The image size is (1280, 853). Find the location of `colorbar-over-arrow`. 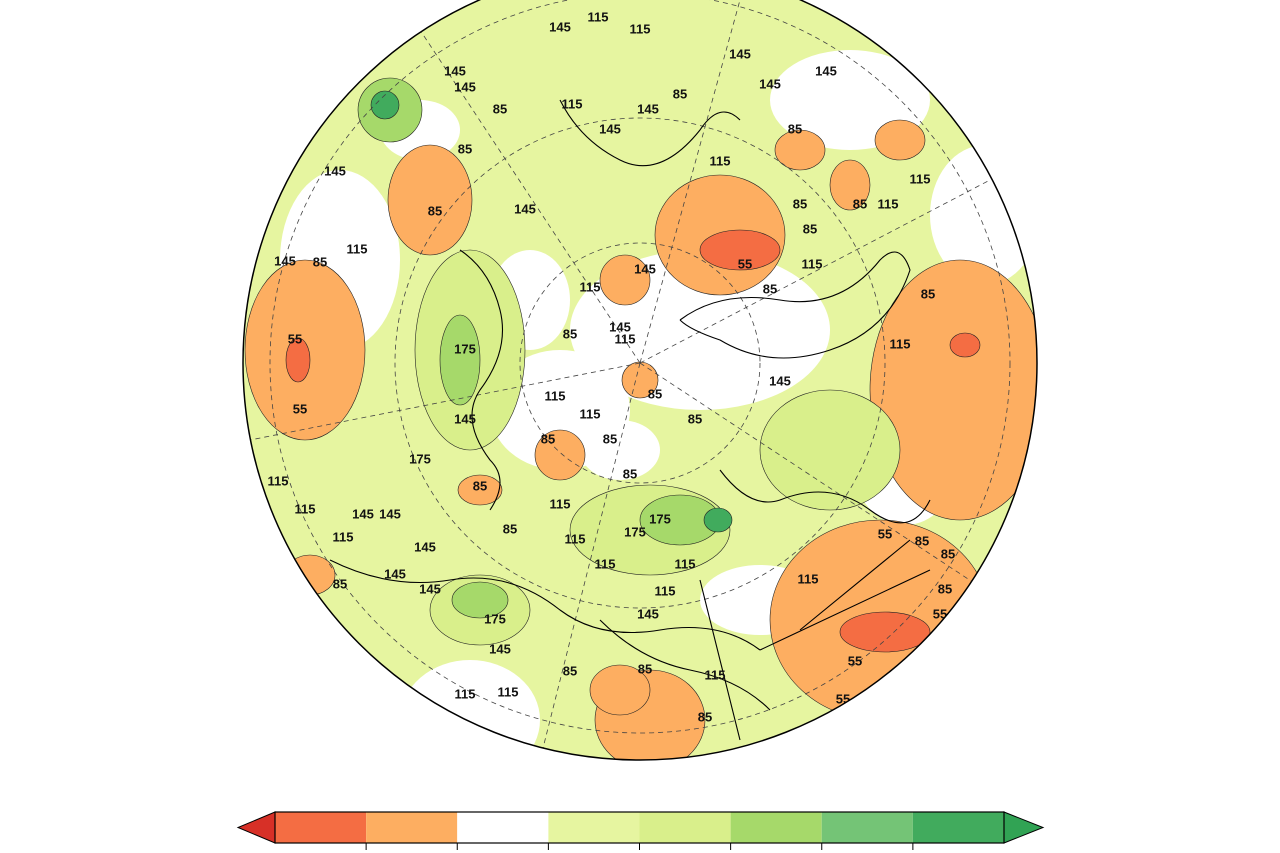

colorbar-over-arrow is located at coordinates (1024, 827).